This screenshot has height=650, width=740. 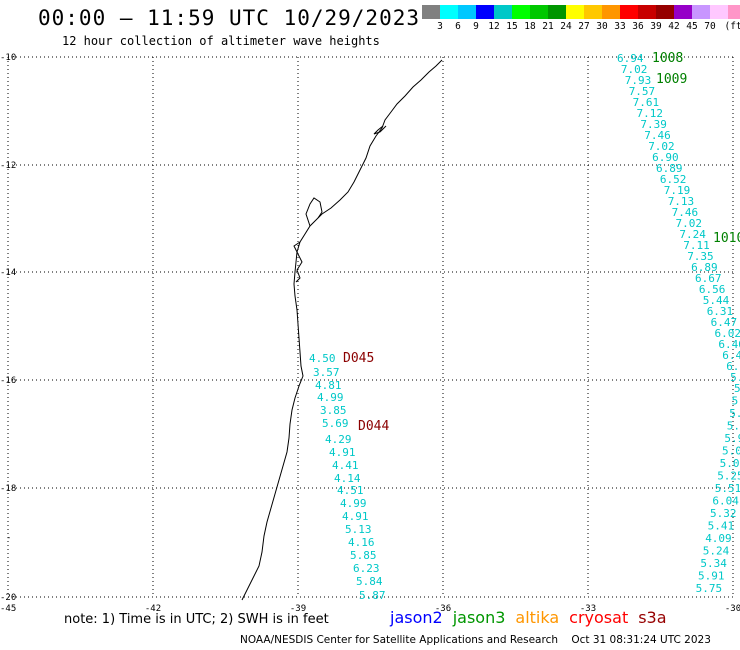 What do you see at coordinates (630, 58) in the screenshot?
I see `swh-value: 6.94` at bounding box center [630, 58].